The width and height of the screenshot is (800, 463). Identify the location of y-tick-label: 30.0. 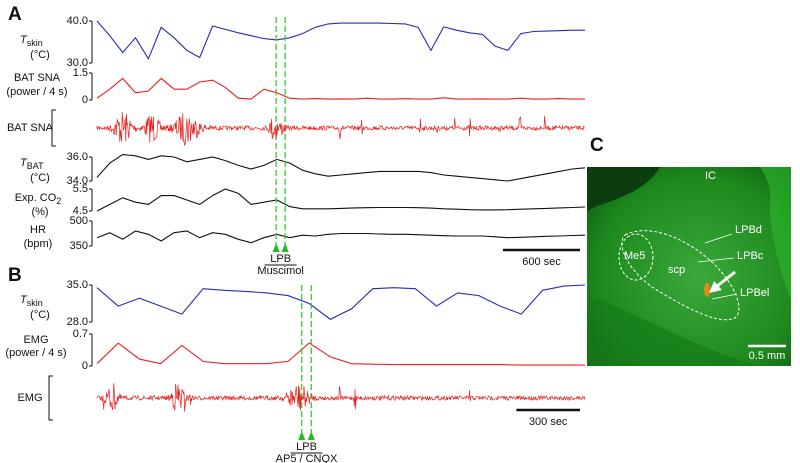
(77, 63).